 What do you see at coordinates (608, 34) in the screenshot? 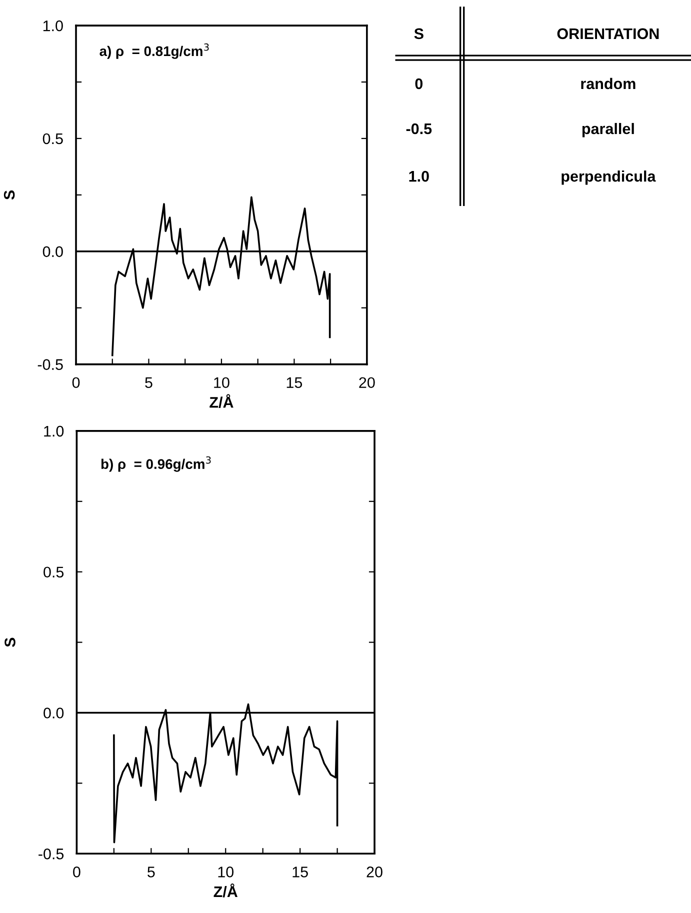
I see `text: ORIENTATION` at bounding box center [608, 34].